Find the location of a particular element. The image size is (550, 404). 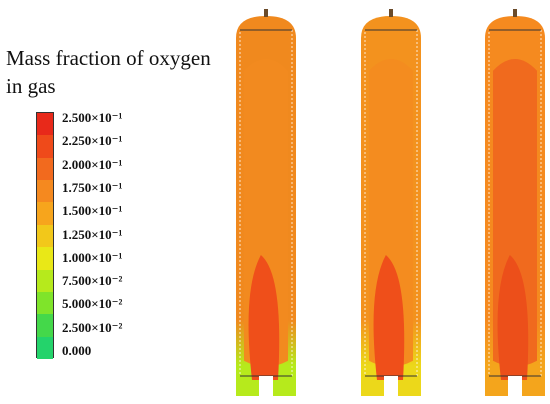

color-scale-bar is located at coordinates (45, 235).